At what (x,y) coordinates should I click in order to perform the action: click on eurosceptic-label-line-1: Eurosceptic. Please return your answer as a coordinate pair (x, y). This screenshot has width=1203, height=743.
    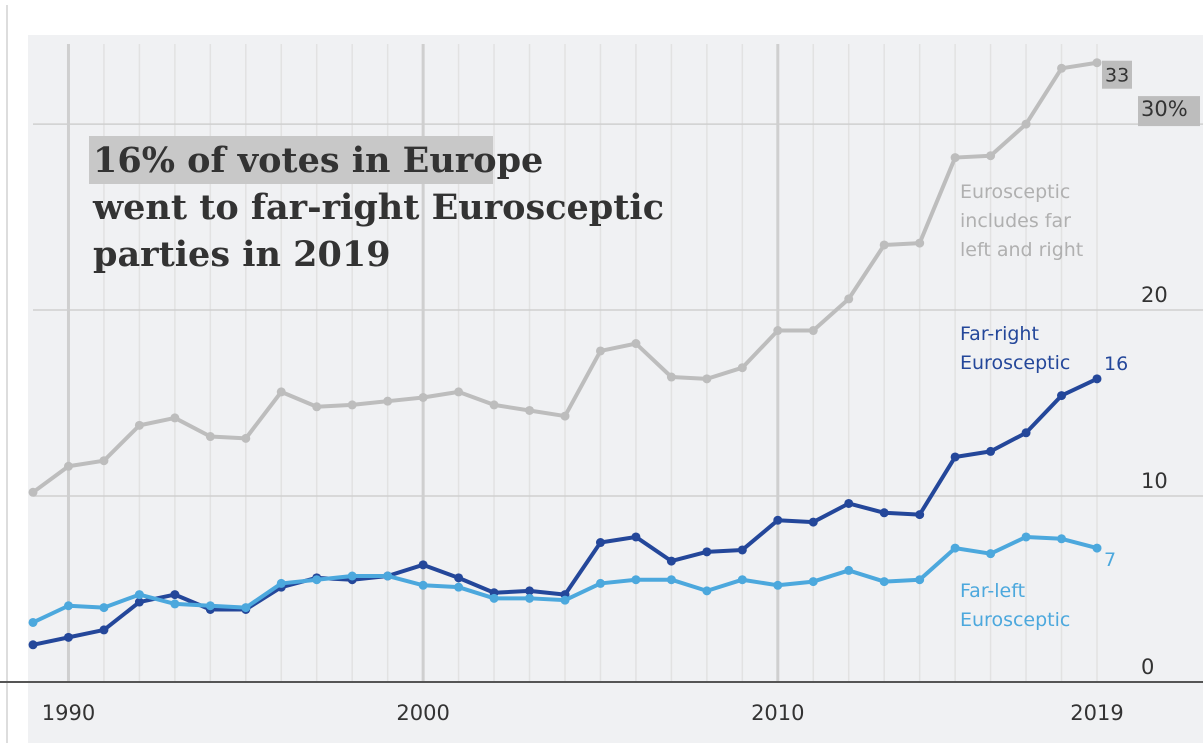
    Looking at the image, I should click on (1015, 192).